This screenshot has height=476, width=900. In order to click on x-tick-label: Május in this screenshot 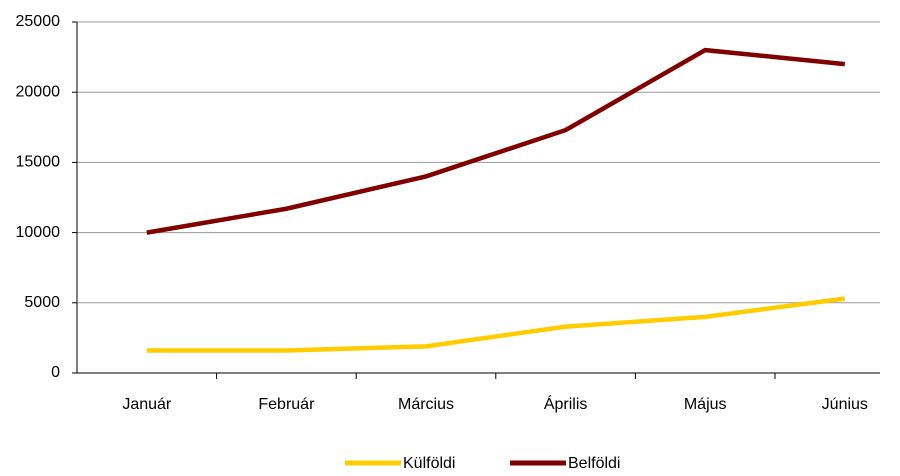, I will do `click(705, 404)`.